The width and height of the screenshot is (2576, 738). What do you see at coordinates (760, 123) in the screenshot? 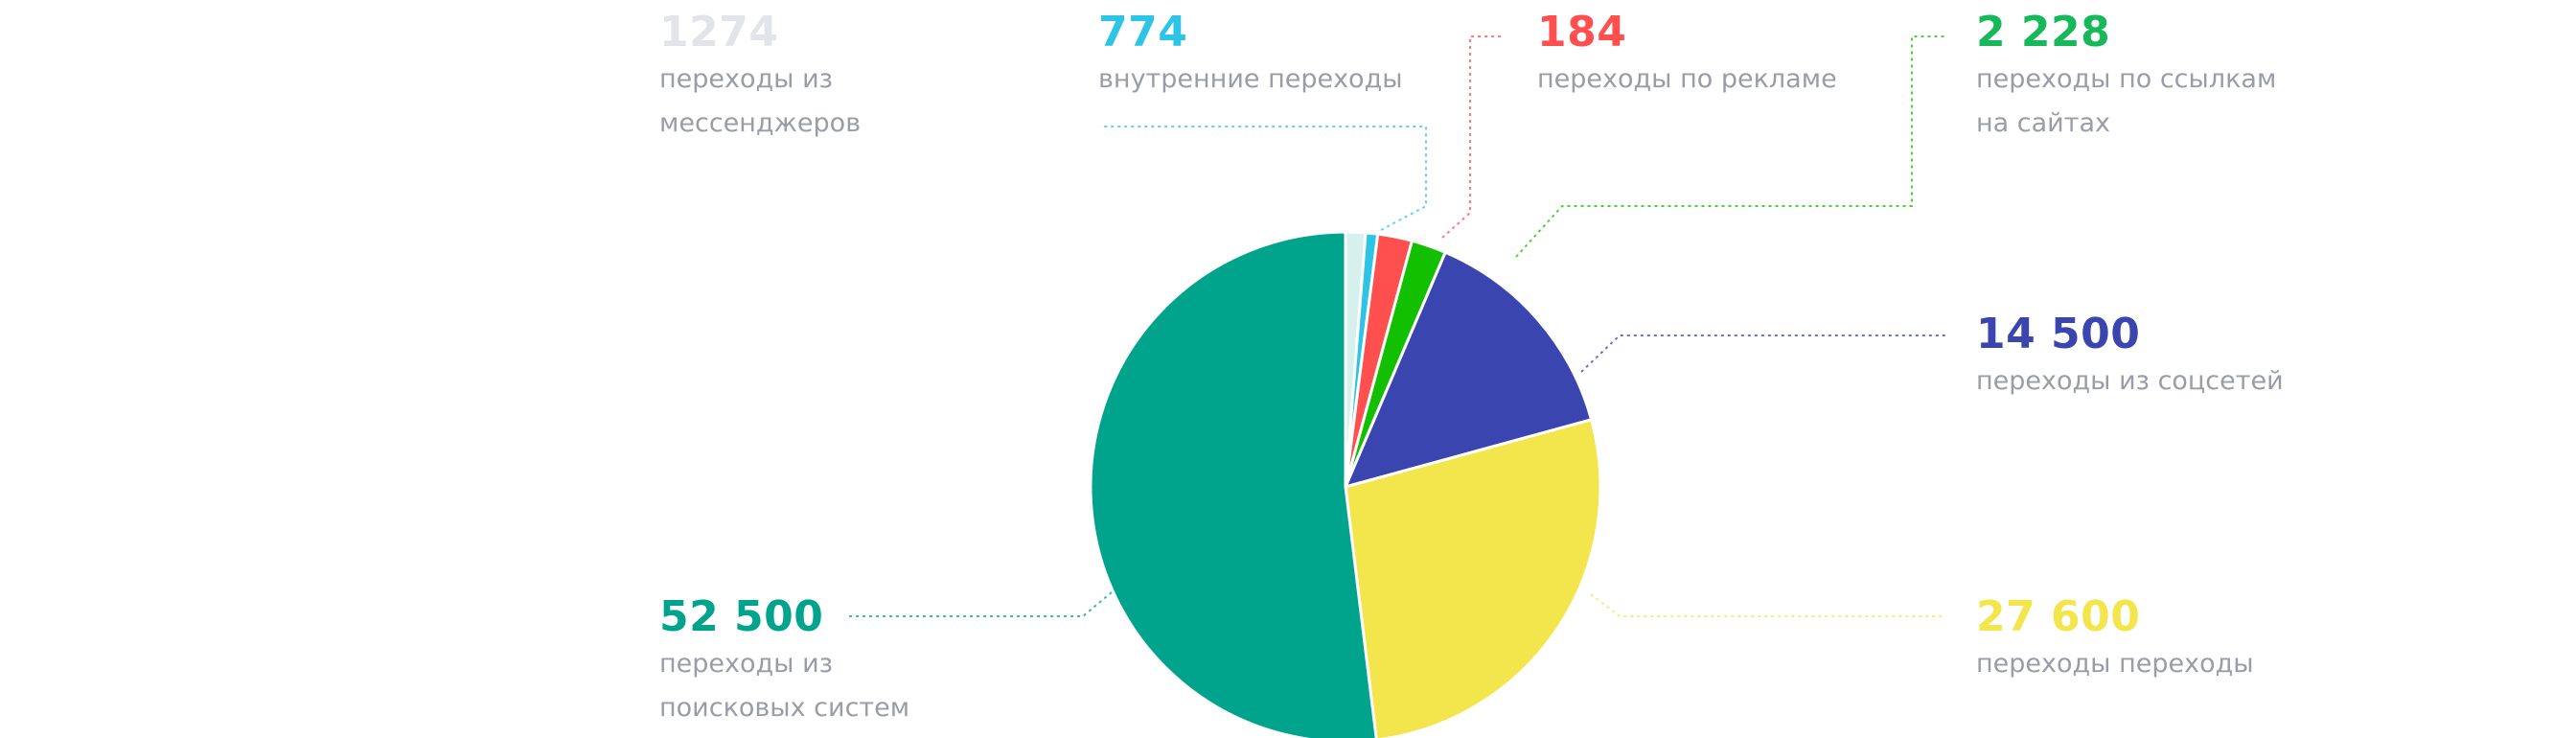
I see `slice-description-line: мессенджеров` at bounding box center [760, 123].